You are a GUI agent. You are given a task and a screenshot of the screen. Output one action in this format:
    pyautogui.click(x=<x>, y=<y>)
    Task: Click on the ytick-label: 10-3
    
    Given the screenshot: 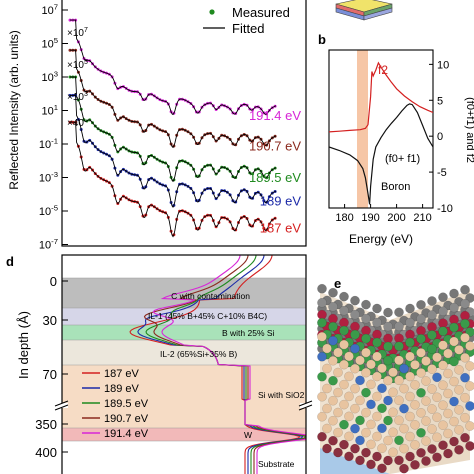 What is the action you would take?
    pyautogui.click(x=48, y=177)
    